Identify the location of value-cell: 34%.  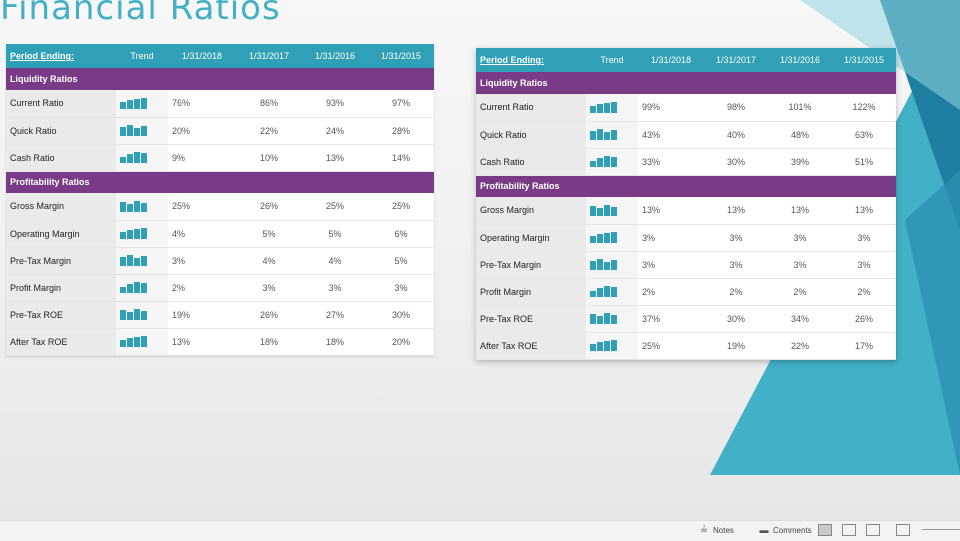
(799, 318).